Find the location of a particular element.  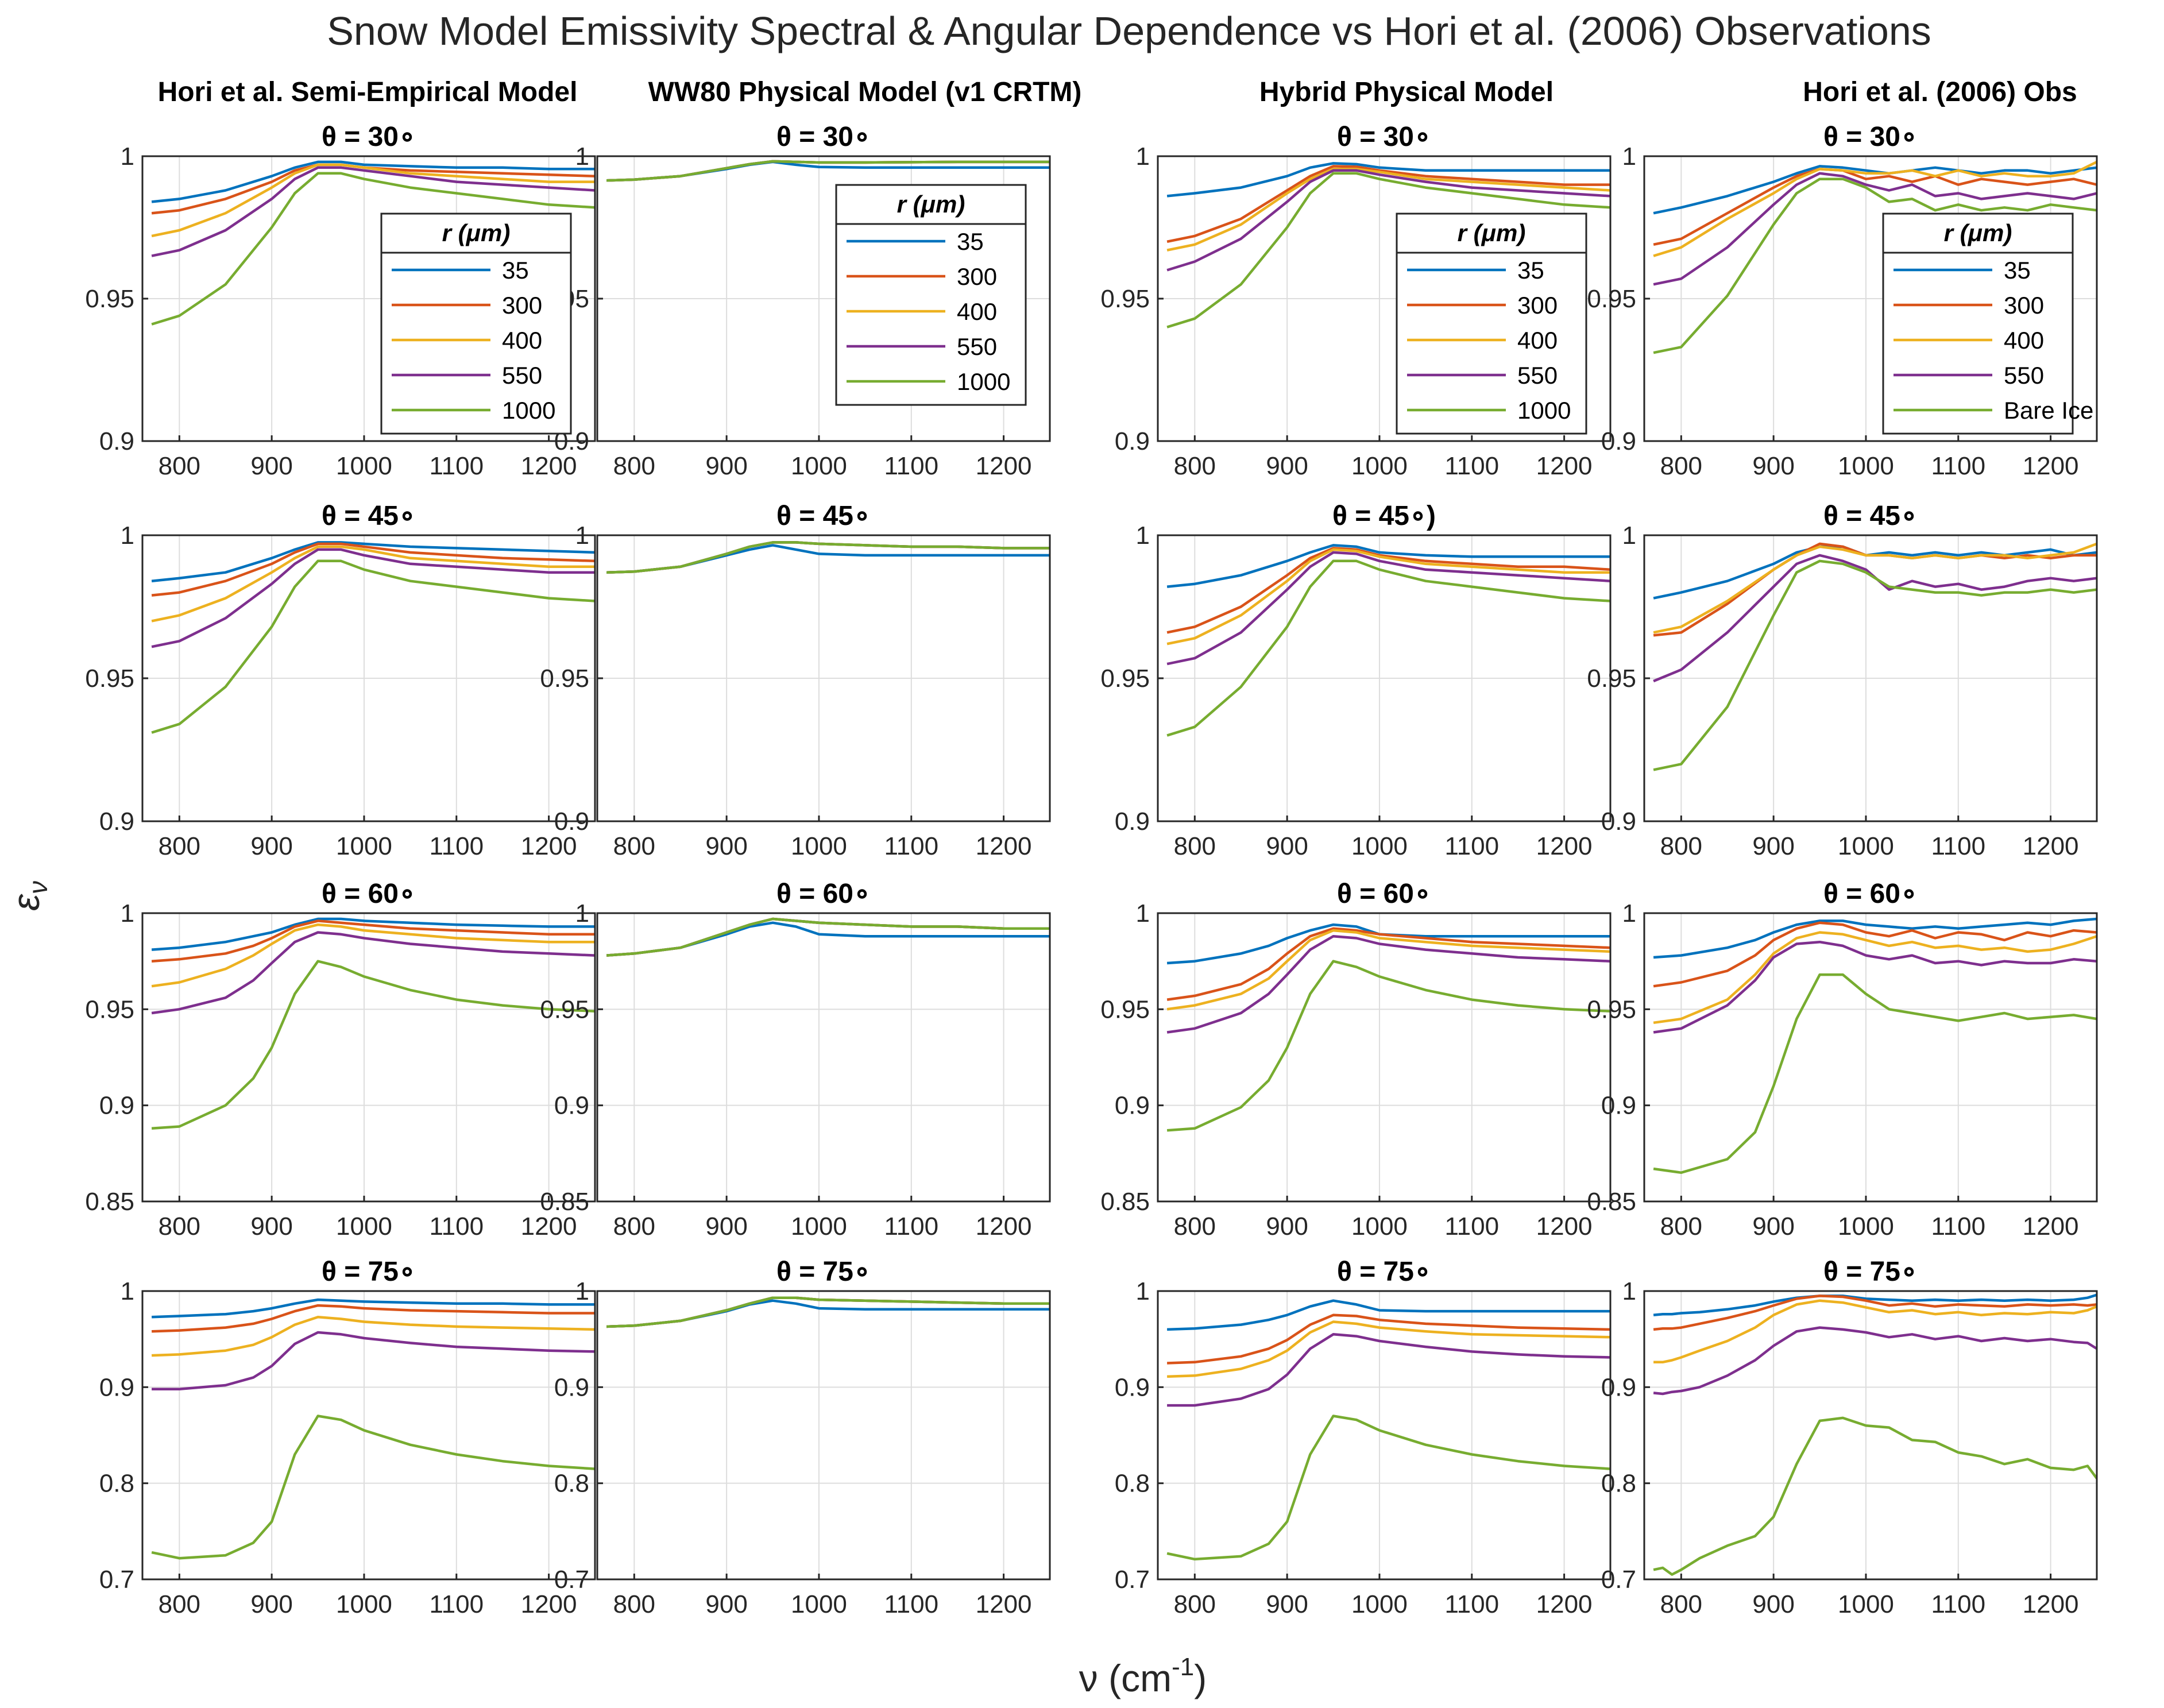

panel-r0c2-y-tick-label-1: 0.95 is located at coordinates (1125, 299).